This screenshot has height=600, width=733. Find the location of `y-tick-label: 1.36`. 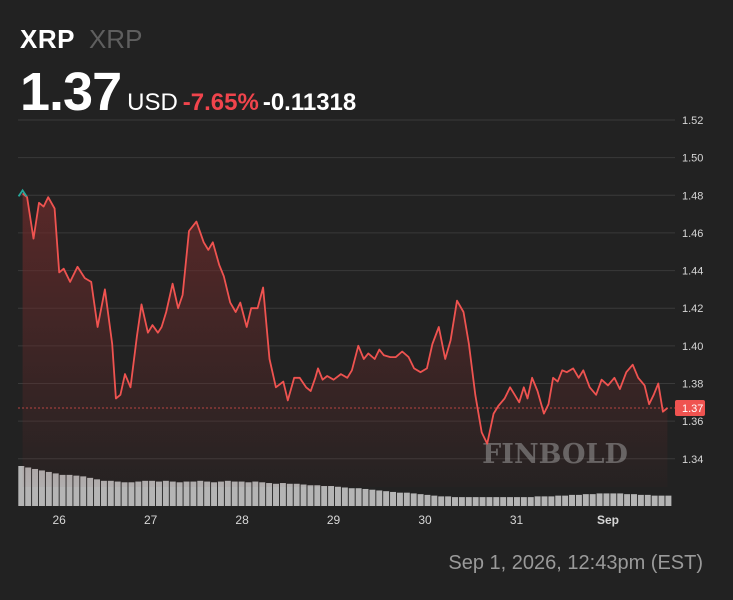

y-tick-label: 1.36 is located at coordinates (692, 422).